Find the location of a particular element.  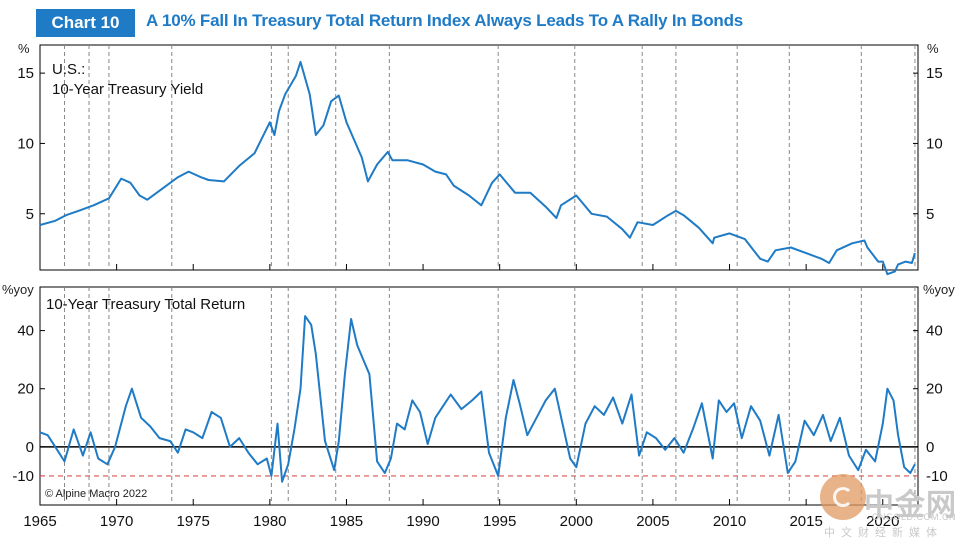

top-y-tick-label-right: 5 is located at coordinates (930, 214).